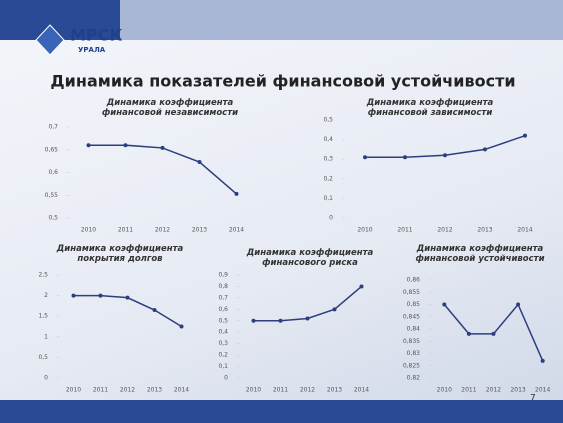 The image size is (563, 423). What do you see at coordinates (411, 341) in the screenshot?
I see `y-tick-label: 0,835` at bounding box center [411, 341].